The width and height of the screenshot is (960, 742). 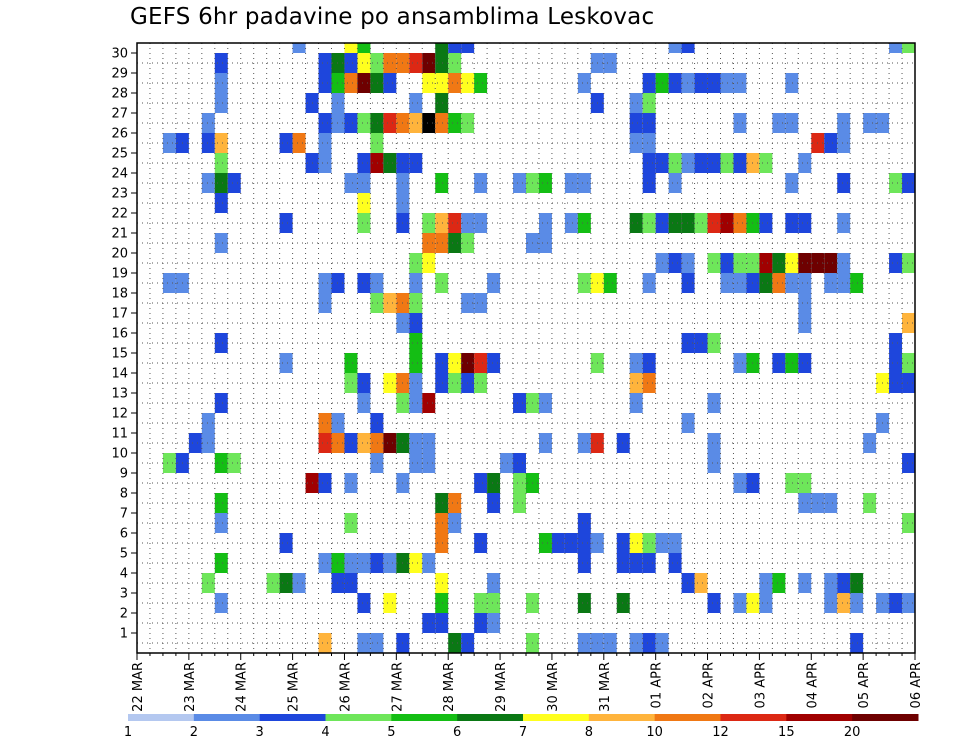 I want to click on y-tick-label: 6, so click(x=124, y=534).